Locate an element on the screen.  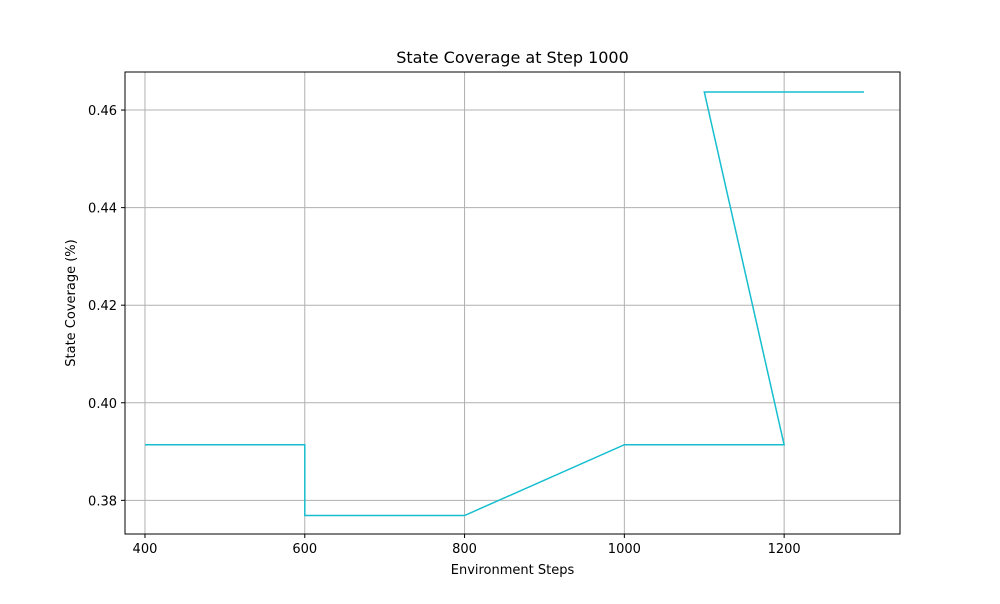
y-axis-label: State Coverage (%) is located at coordinates (71, 302).